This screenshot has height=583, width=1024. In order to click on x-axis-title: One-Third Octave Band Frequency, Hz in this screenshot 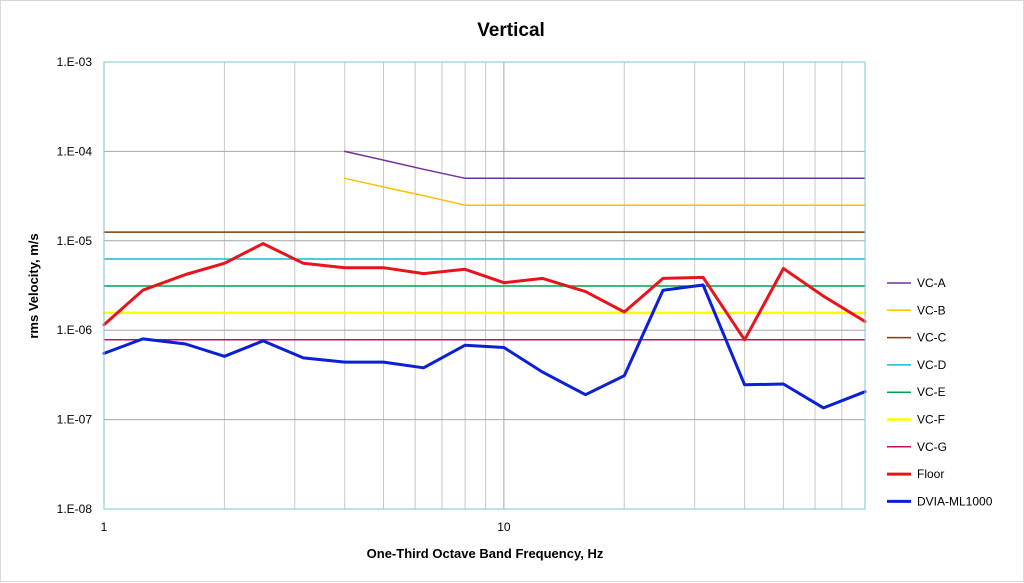, I will do `click(485, 553)`.